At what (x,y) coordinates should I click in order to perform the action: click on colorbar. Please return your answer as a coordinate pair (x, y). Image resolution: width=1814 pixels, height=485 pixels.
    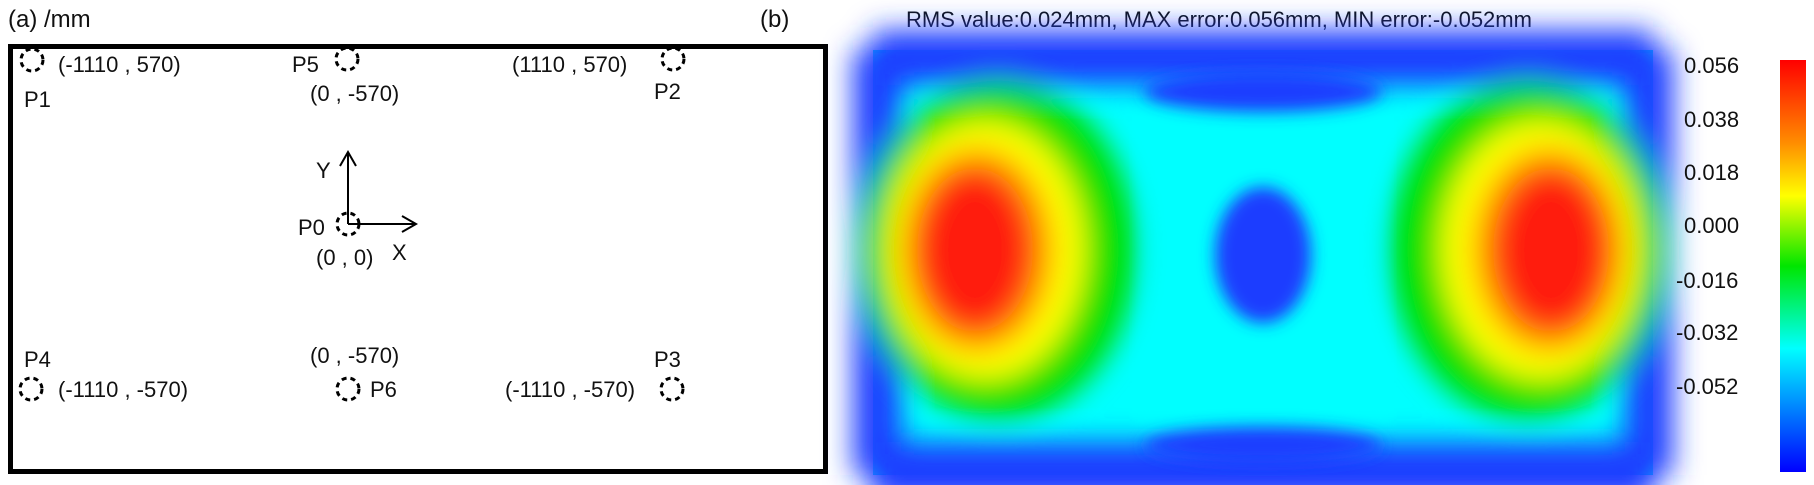
    Looking at the image, I should click on (1793, 266).